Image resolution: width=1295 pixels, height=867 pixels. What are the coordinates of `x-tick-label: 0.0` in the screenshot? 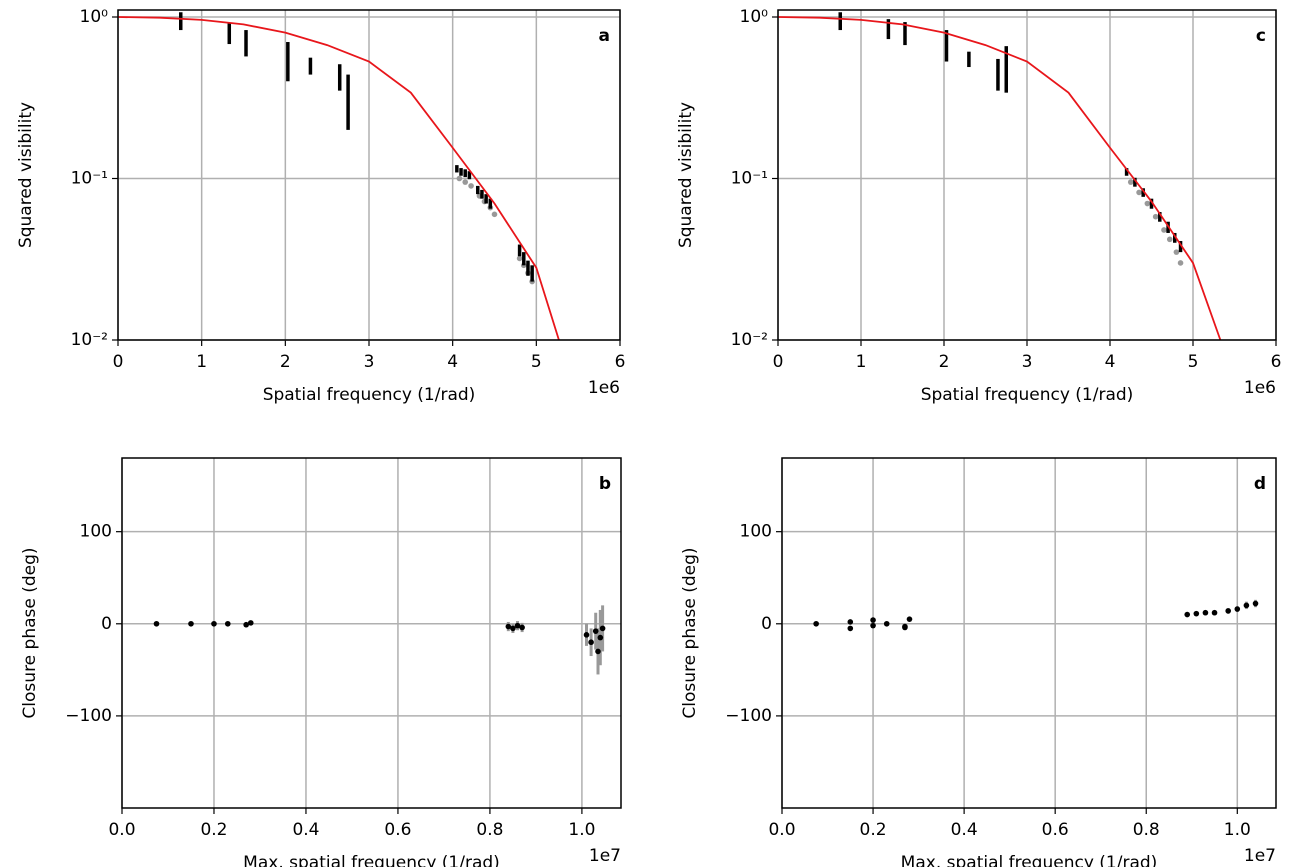 It's located at (121, 830).